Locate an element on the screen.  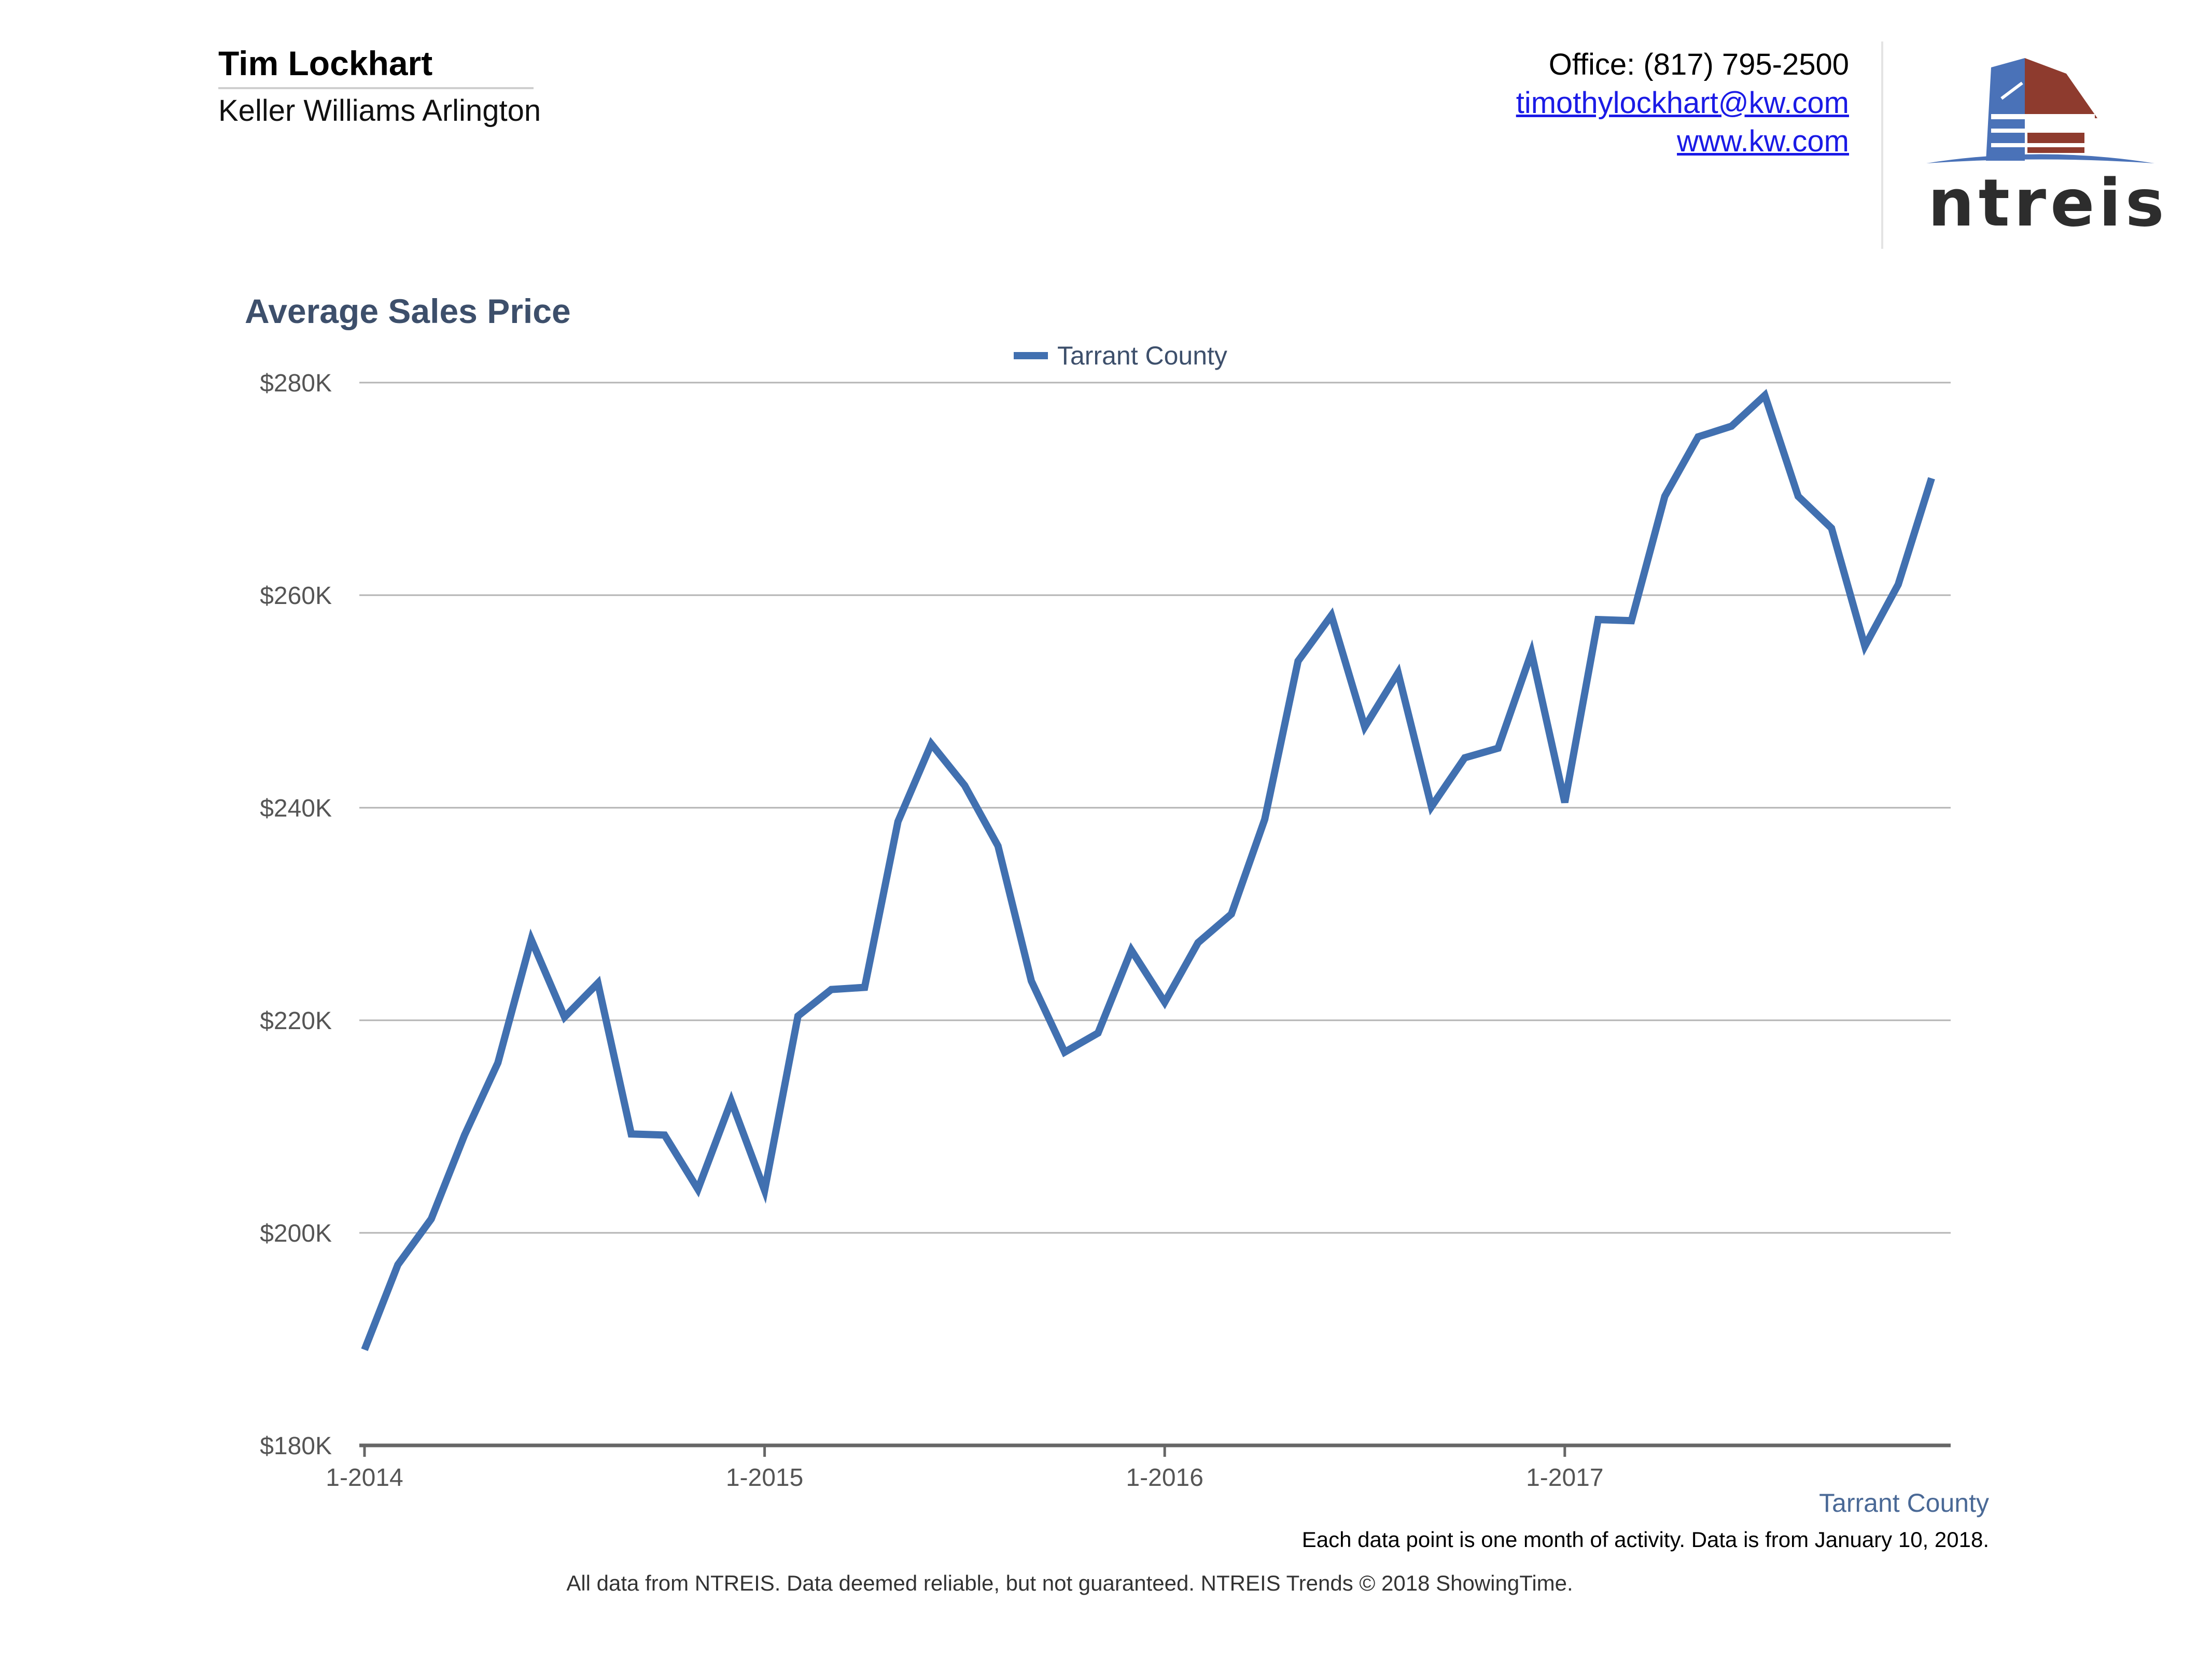
office-phone: Office: (817) 795-2500 is located at coordinates (1698, 64).